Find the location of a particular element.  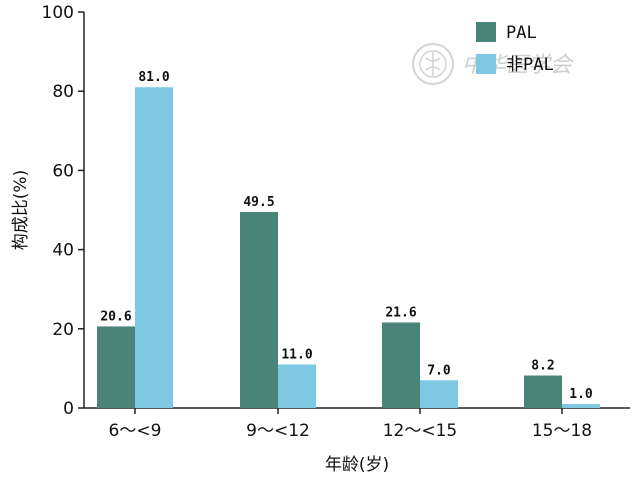

x-tick-label: 12～<15 is located at coordinates (420, 431).